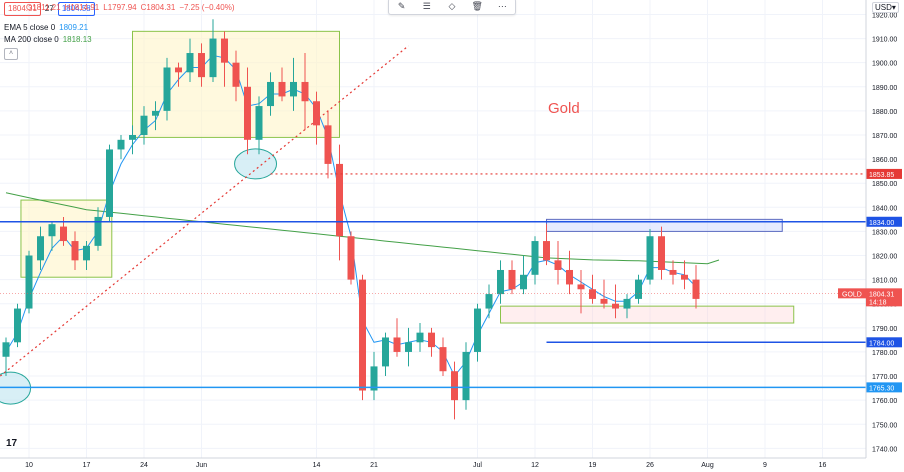 This screenshot has width=904, height=472. I want to click on time-tick-label: 21, so click(374, 465).